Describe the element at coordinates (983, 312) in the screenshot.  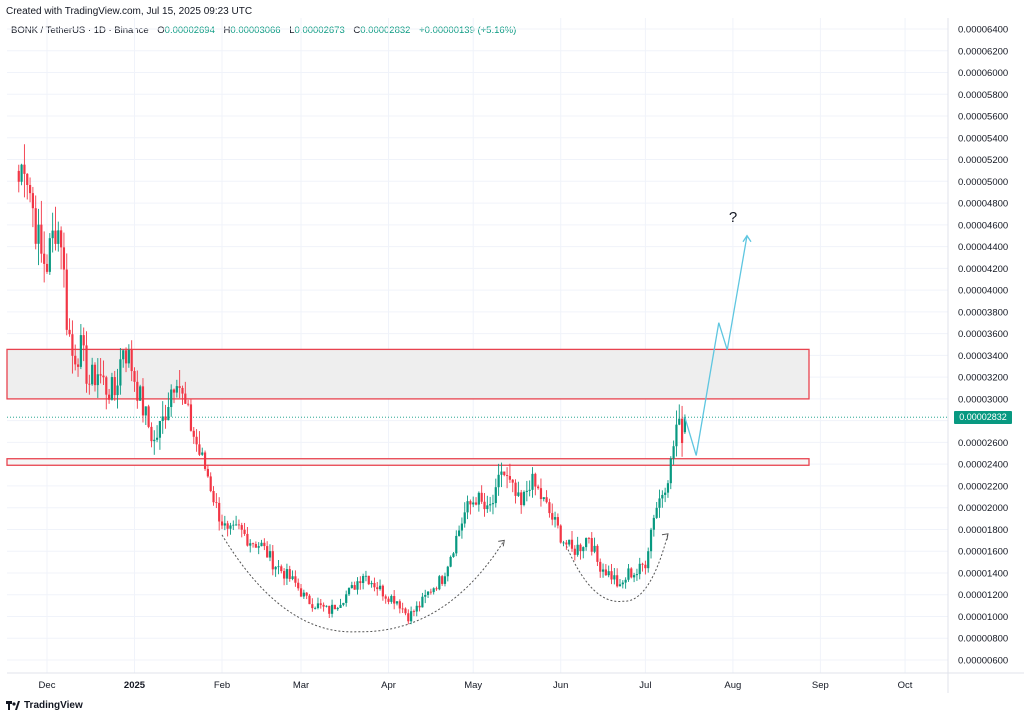
I see `price-tick-label: 0.00003800` at that location.